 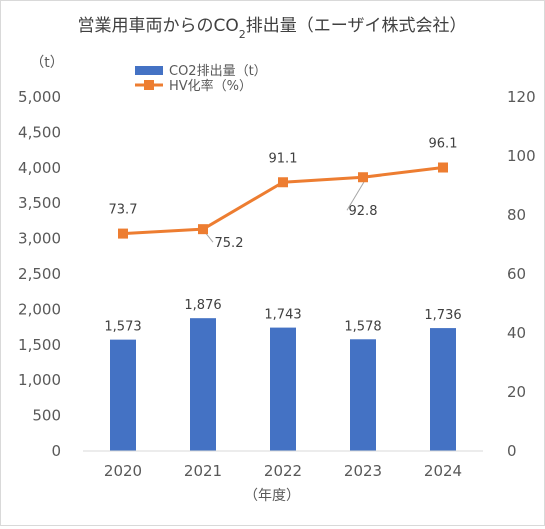 I want to click on x-tick-label: 2024, so click(x=443, y=471).